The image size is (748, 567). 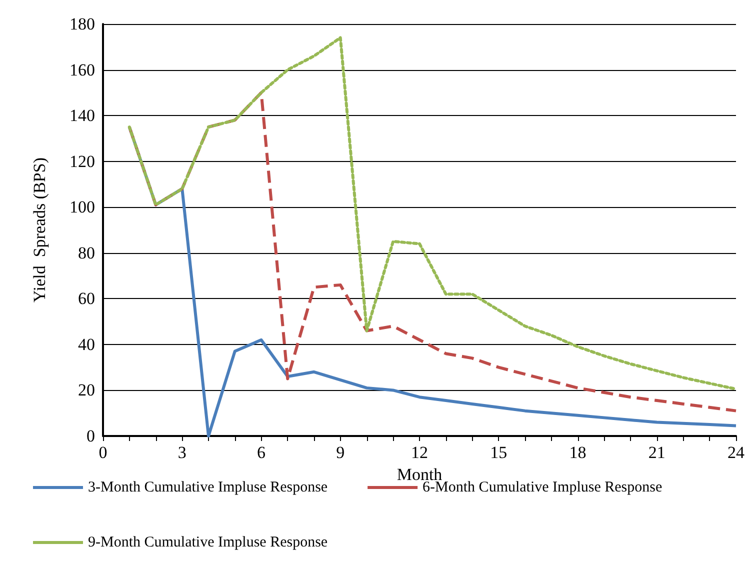 What do you see at coordinates (86, 344) in the screenshot?
I see `y-tick-label: 40` at bounding box center [86, 344].